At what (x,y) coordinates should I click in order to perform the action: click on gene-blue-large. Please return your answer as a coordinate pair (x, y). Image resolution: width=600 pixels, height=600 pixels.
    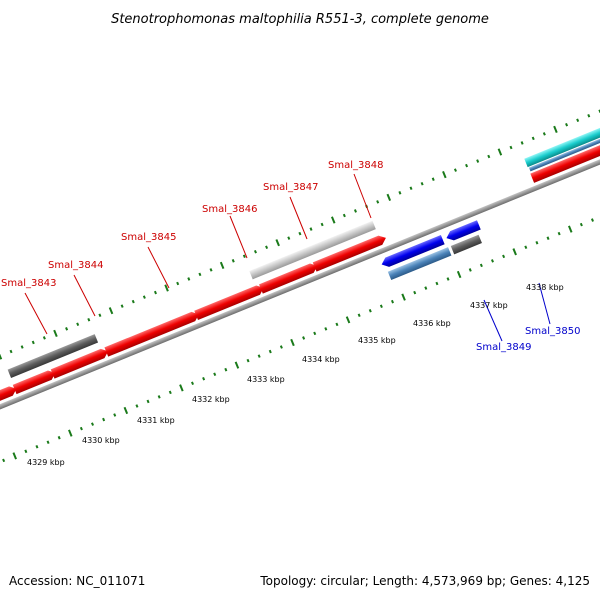
    Looking at the image, I should click on (412, 251).